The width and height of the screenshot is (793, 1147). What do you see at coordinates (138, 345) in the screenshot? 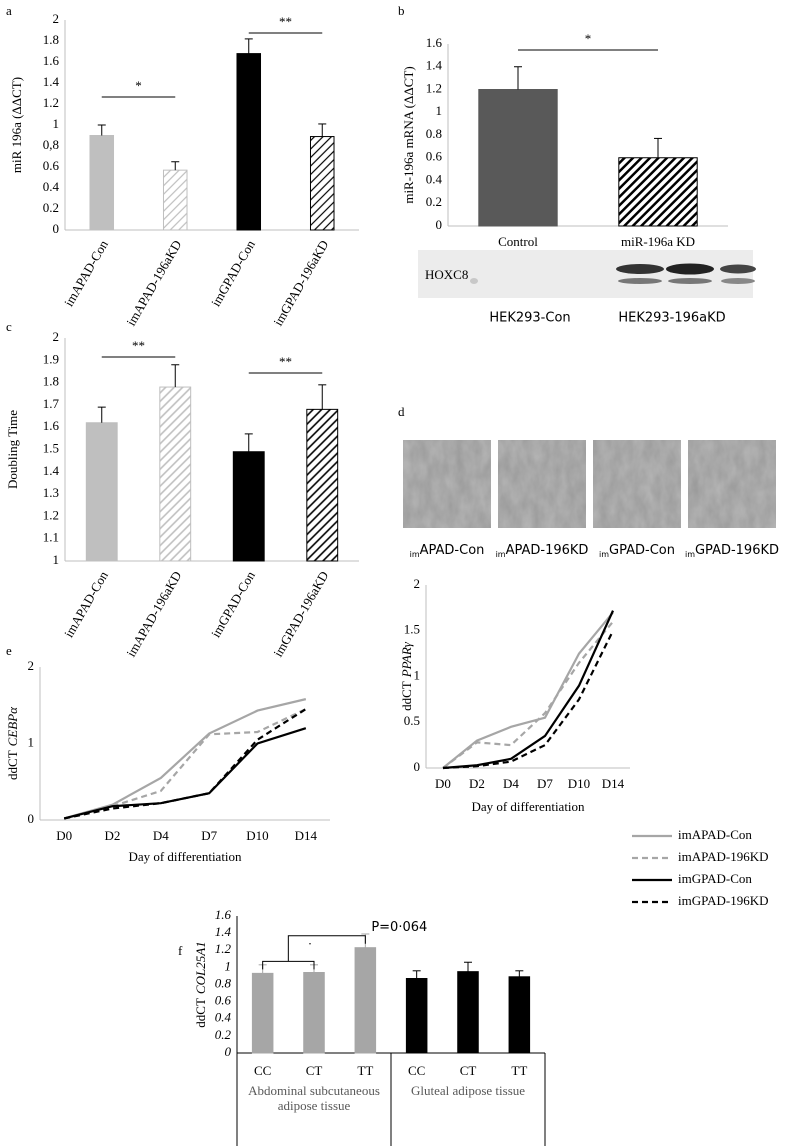
I see `significance-label: **` at bounding box center [138, 345].